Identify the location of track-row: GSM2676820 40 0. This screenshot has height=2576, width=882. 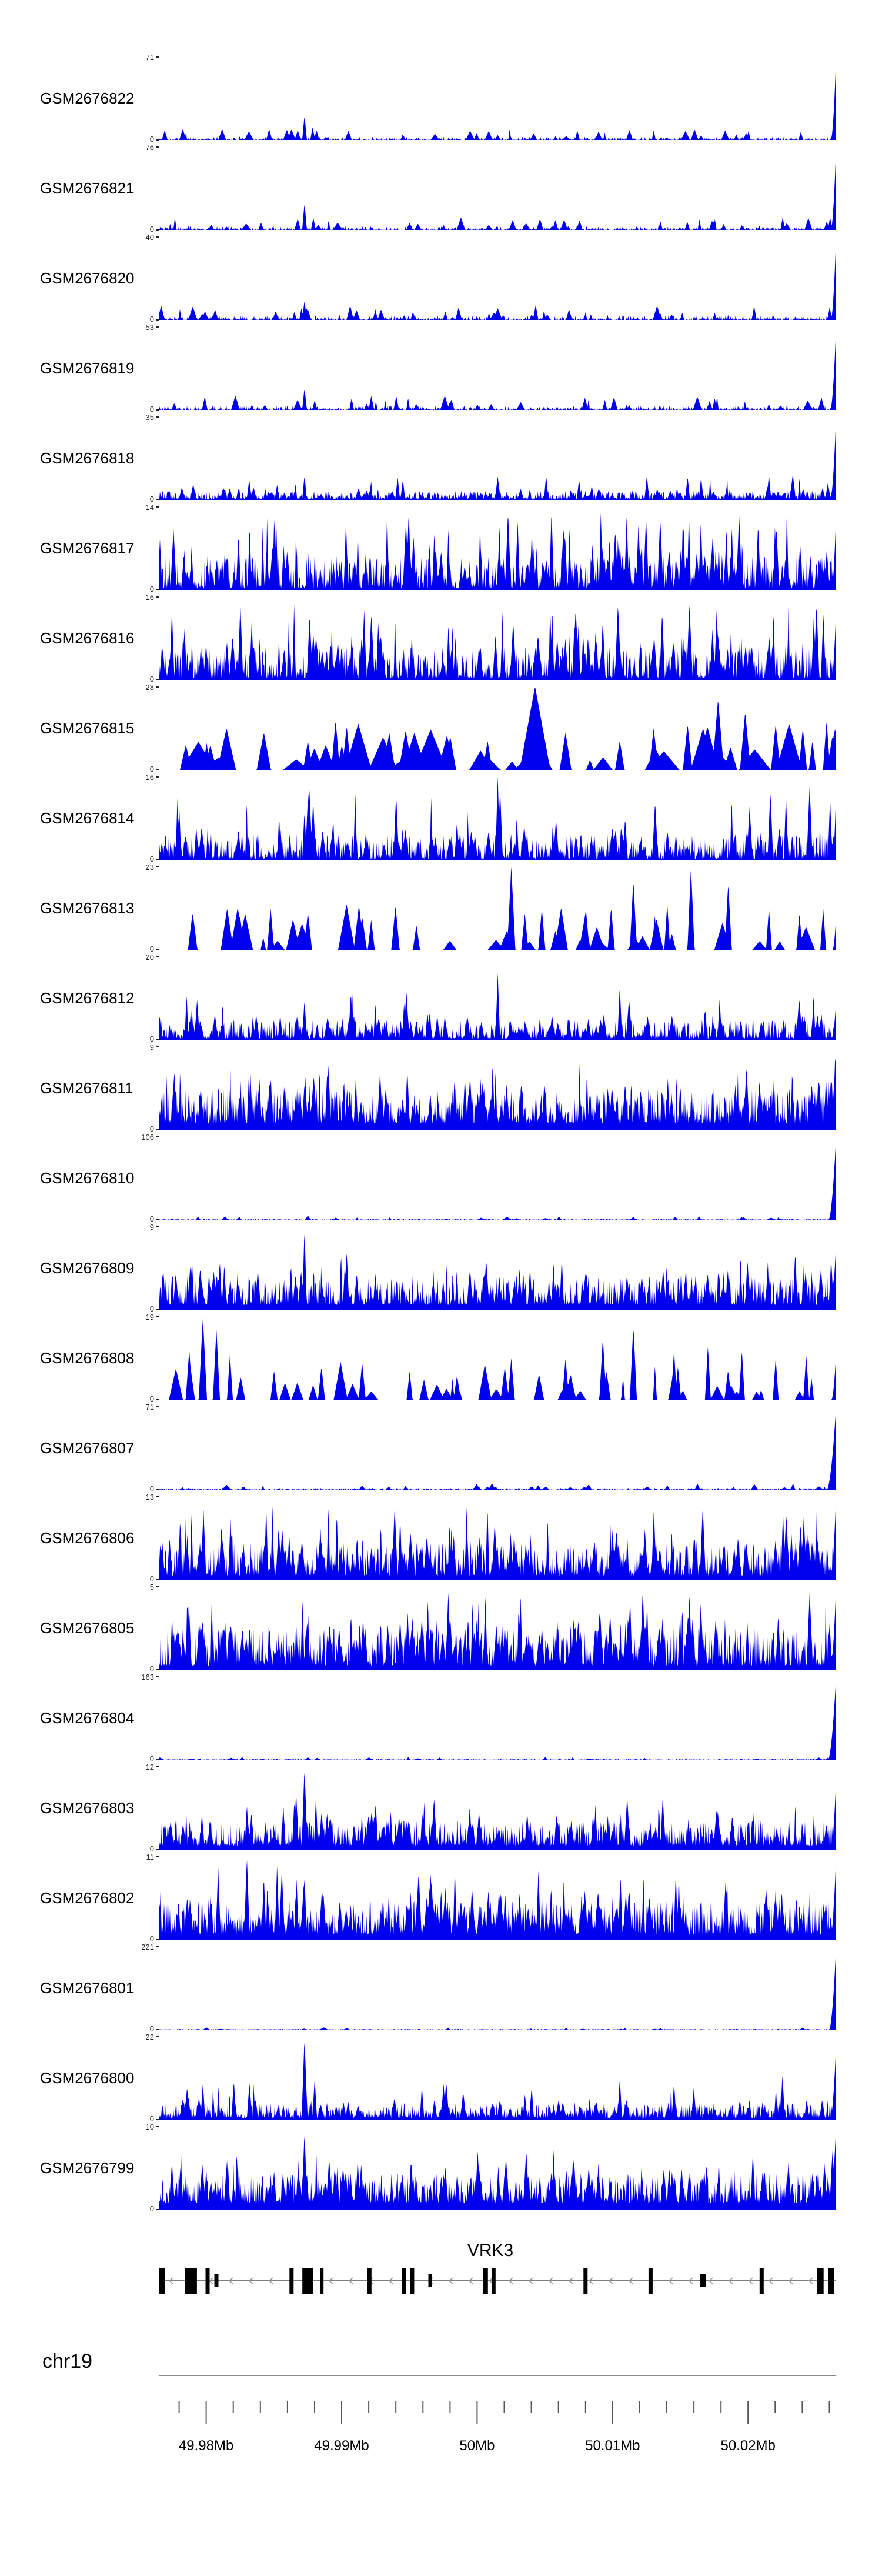
(418, 278).